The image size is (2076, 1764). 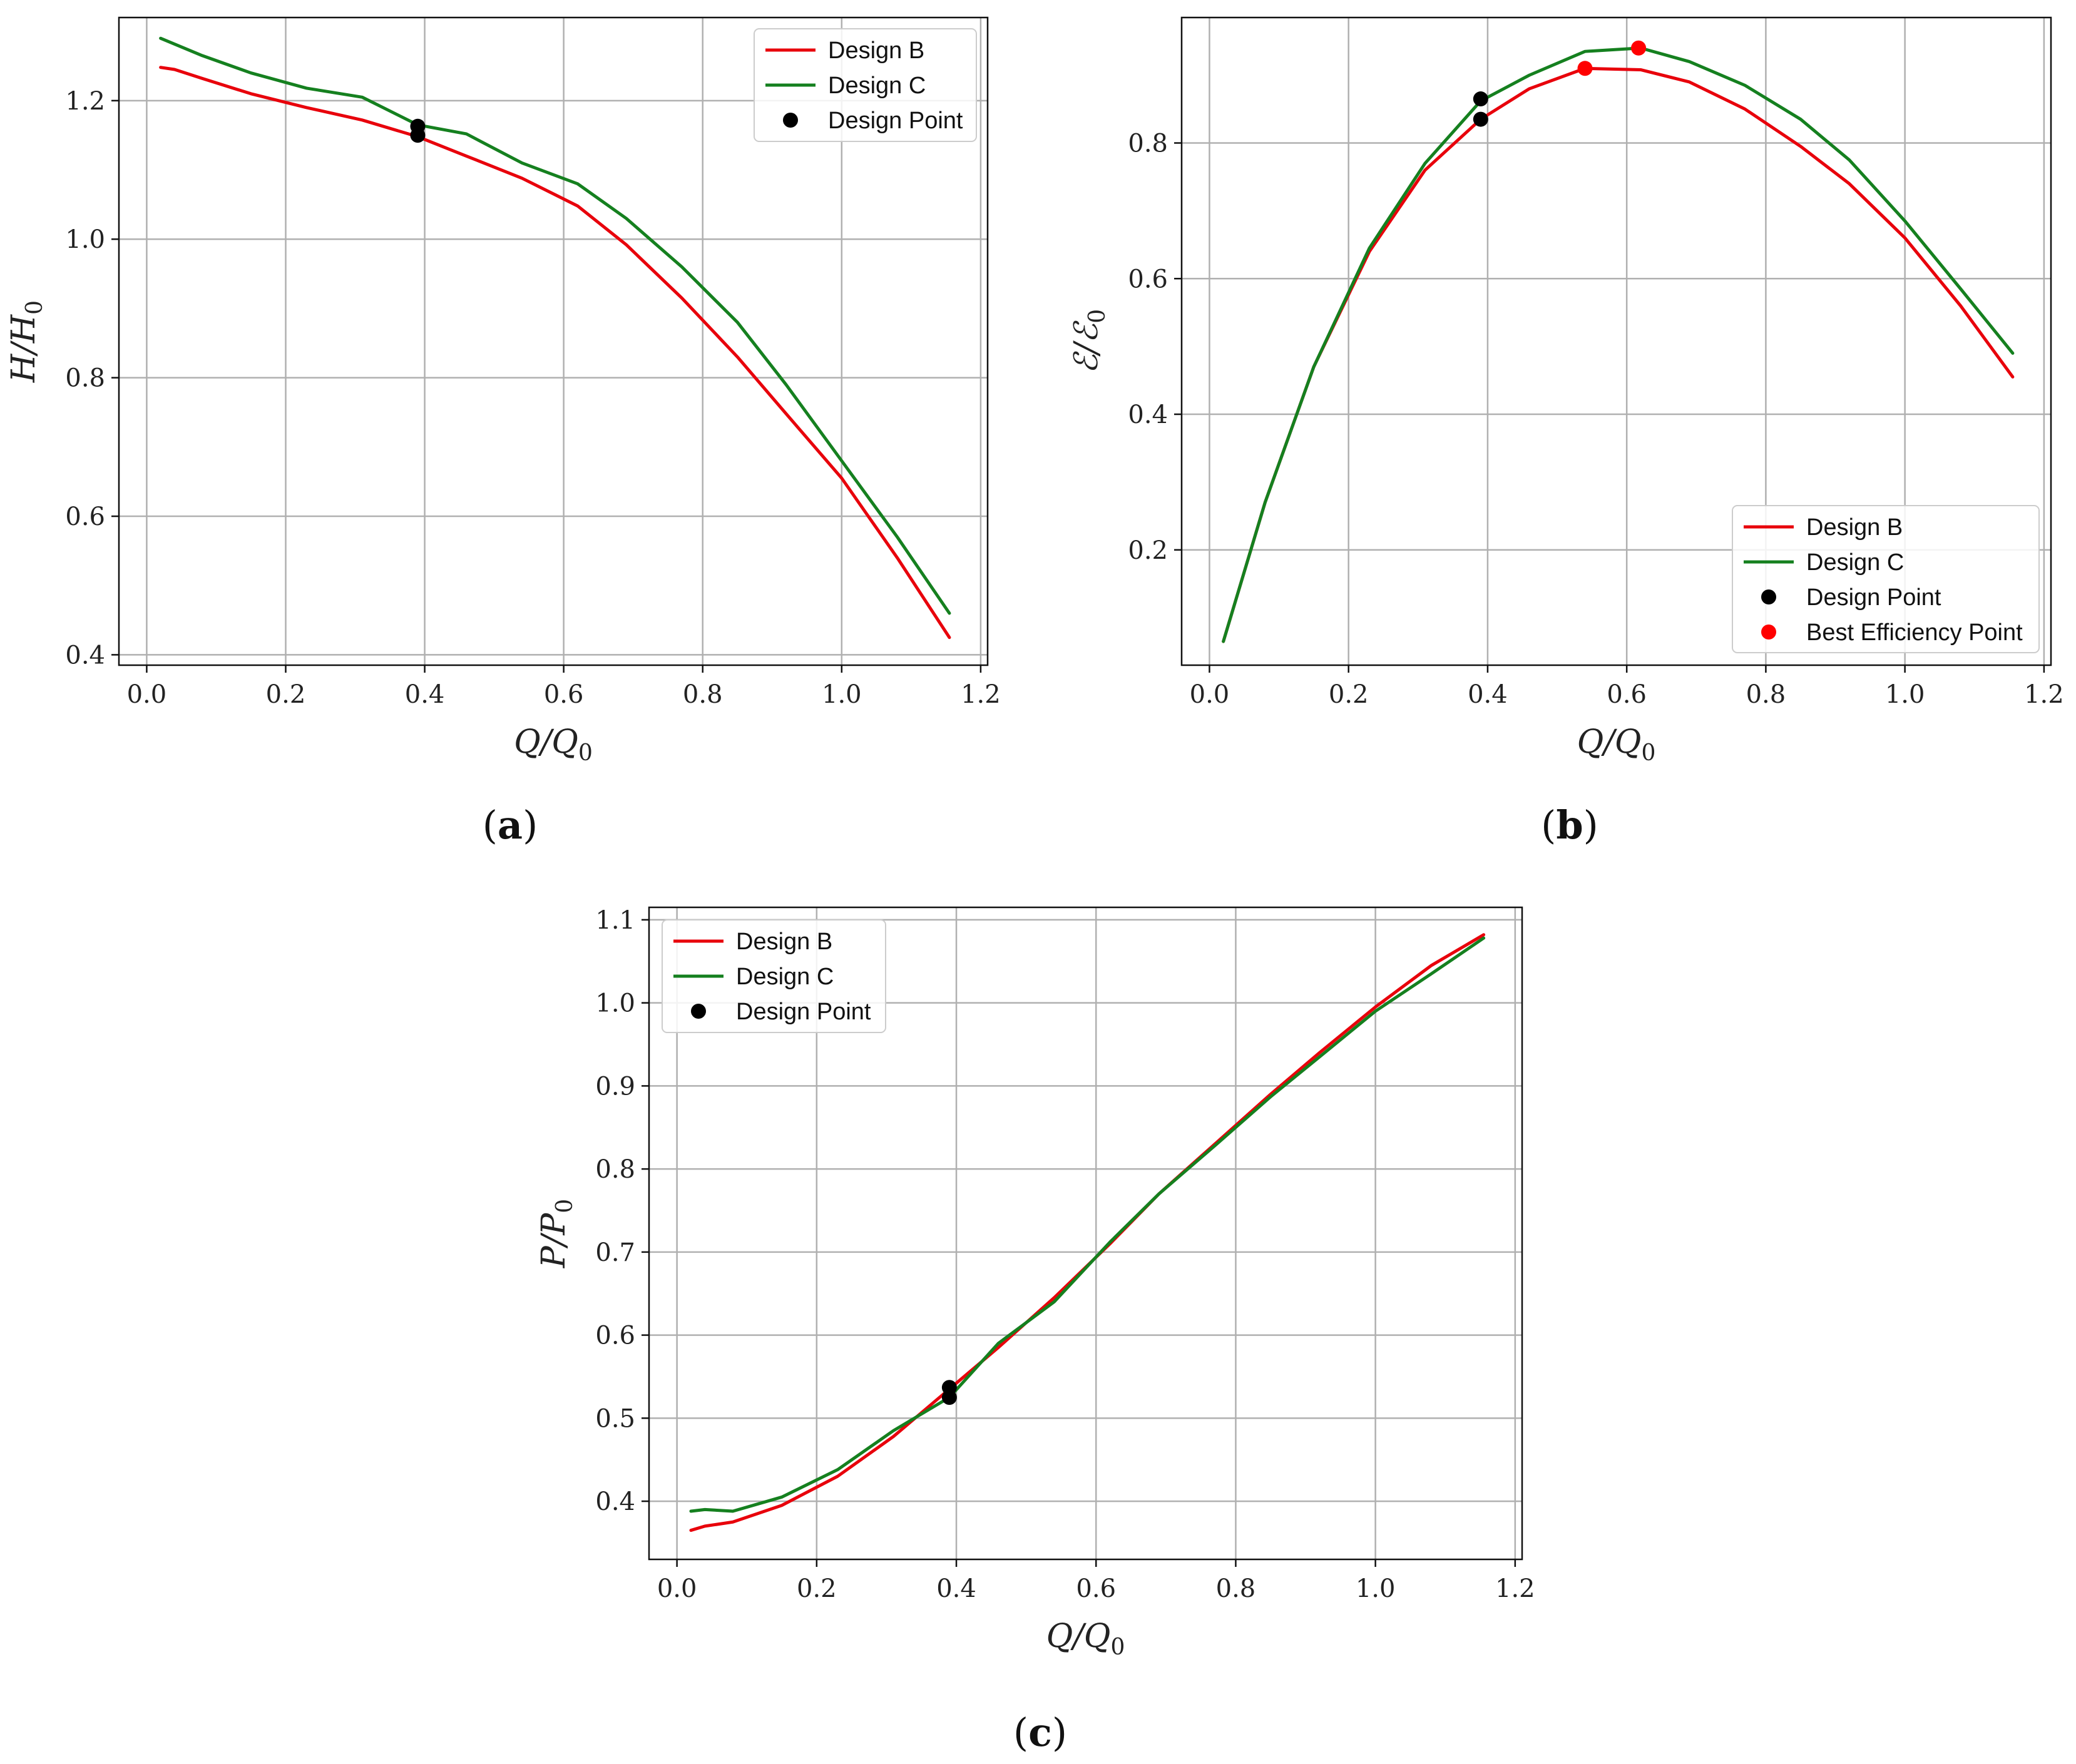 What do you see at coordinates (556, 1233) in the screenshot?
I see `y-axis-label: P/P0` at bounding box center [556, 1233].